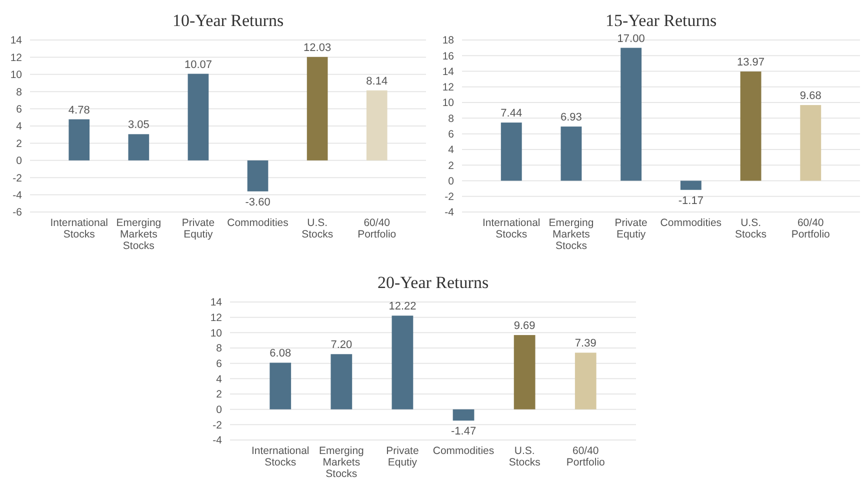 The width and height of the screenshot is (867, 493). Describe the element at coordinates (571, 118) in the screenshot. I see `data-label: 6.93` at that location.